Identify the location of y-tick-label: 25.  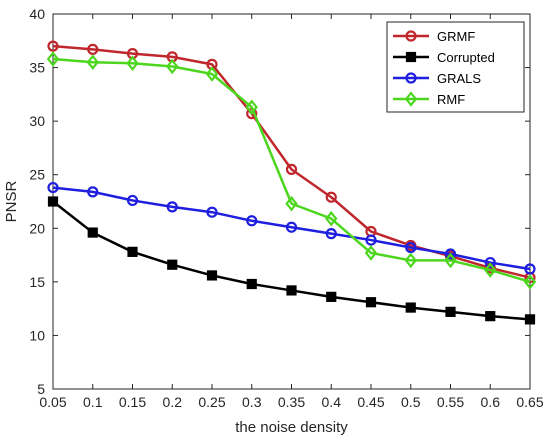
(37, 175).